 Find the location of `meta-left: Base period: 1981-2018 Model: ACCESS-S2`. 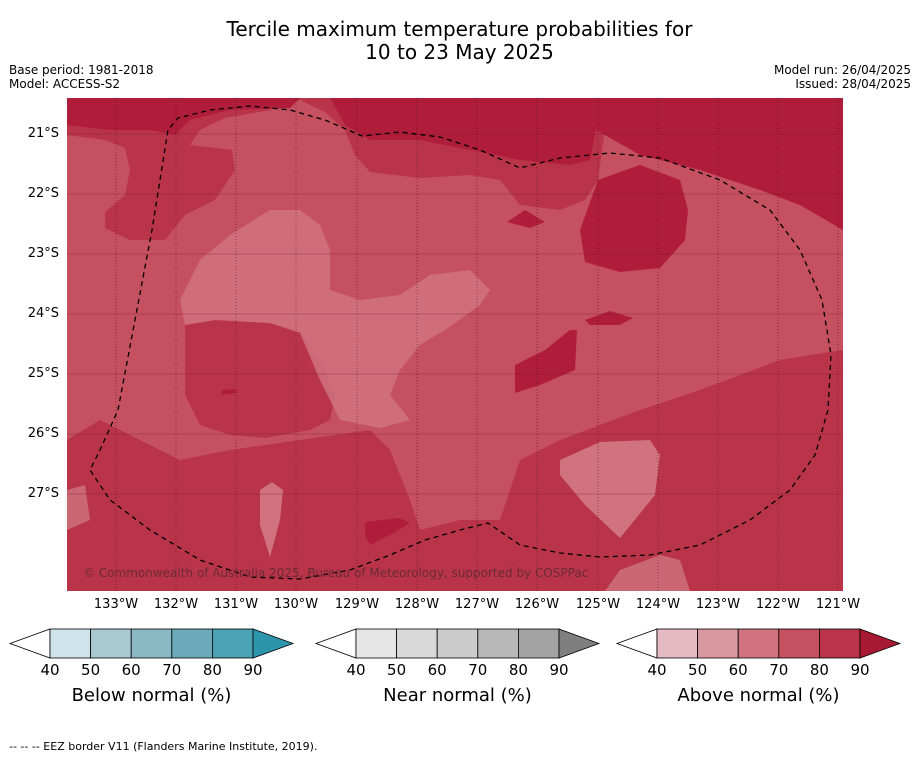

meta-left: Base period: 1981-2018 Model: ACCESS-S2 is located at coordinates (81, 77).